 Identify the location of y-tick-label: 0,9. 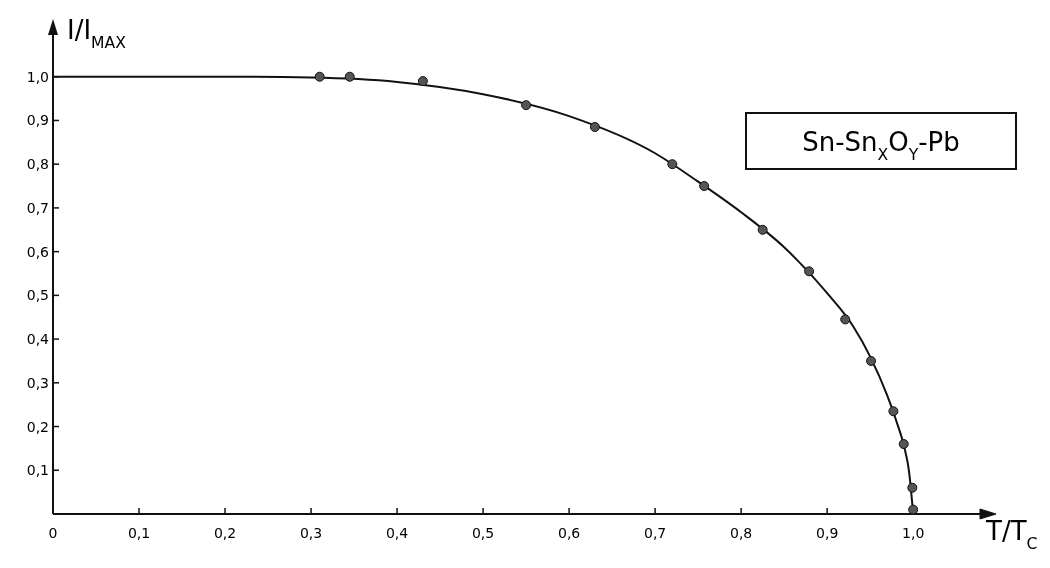
(37, 120).